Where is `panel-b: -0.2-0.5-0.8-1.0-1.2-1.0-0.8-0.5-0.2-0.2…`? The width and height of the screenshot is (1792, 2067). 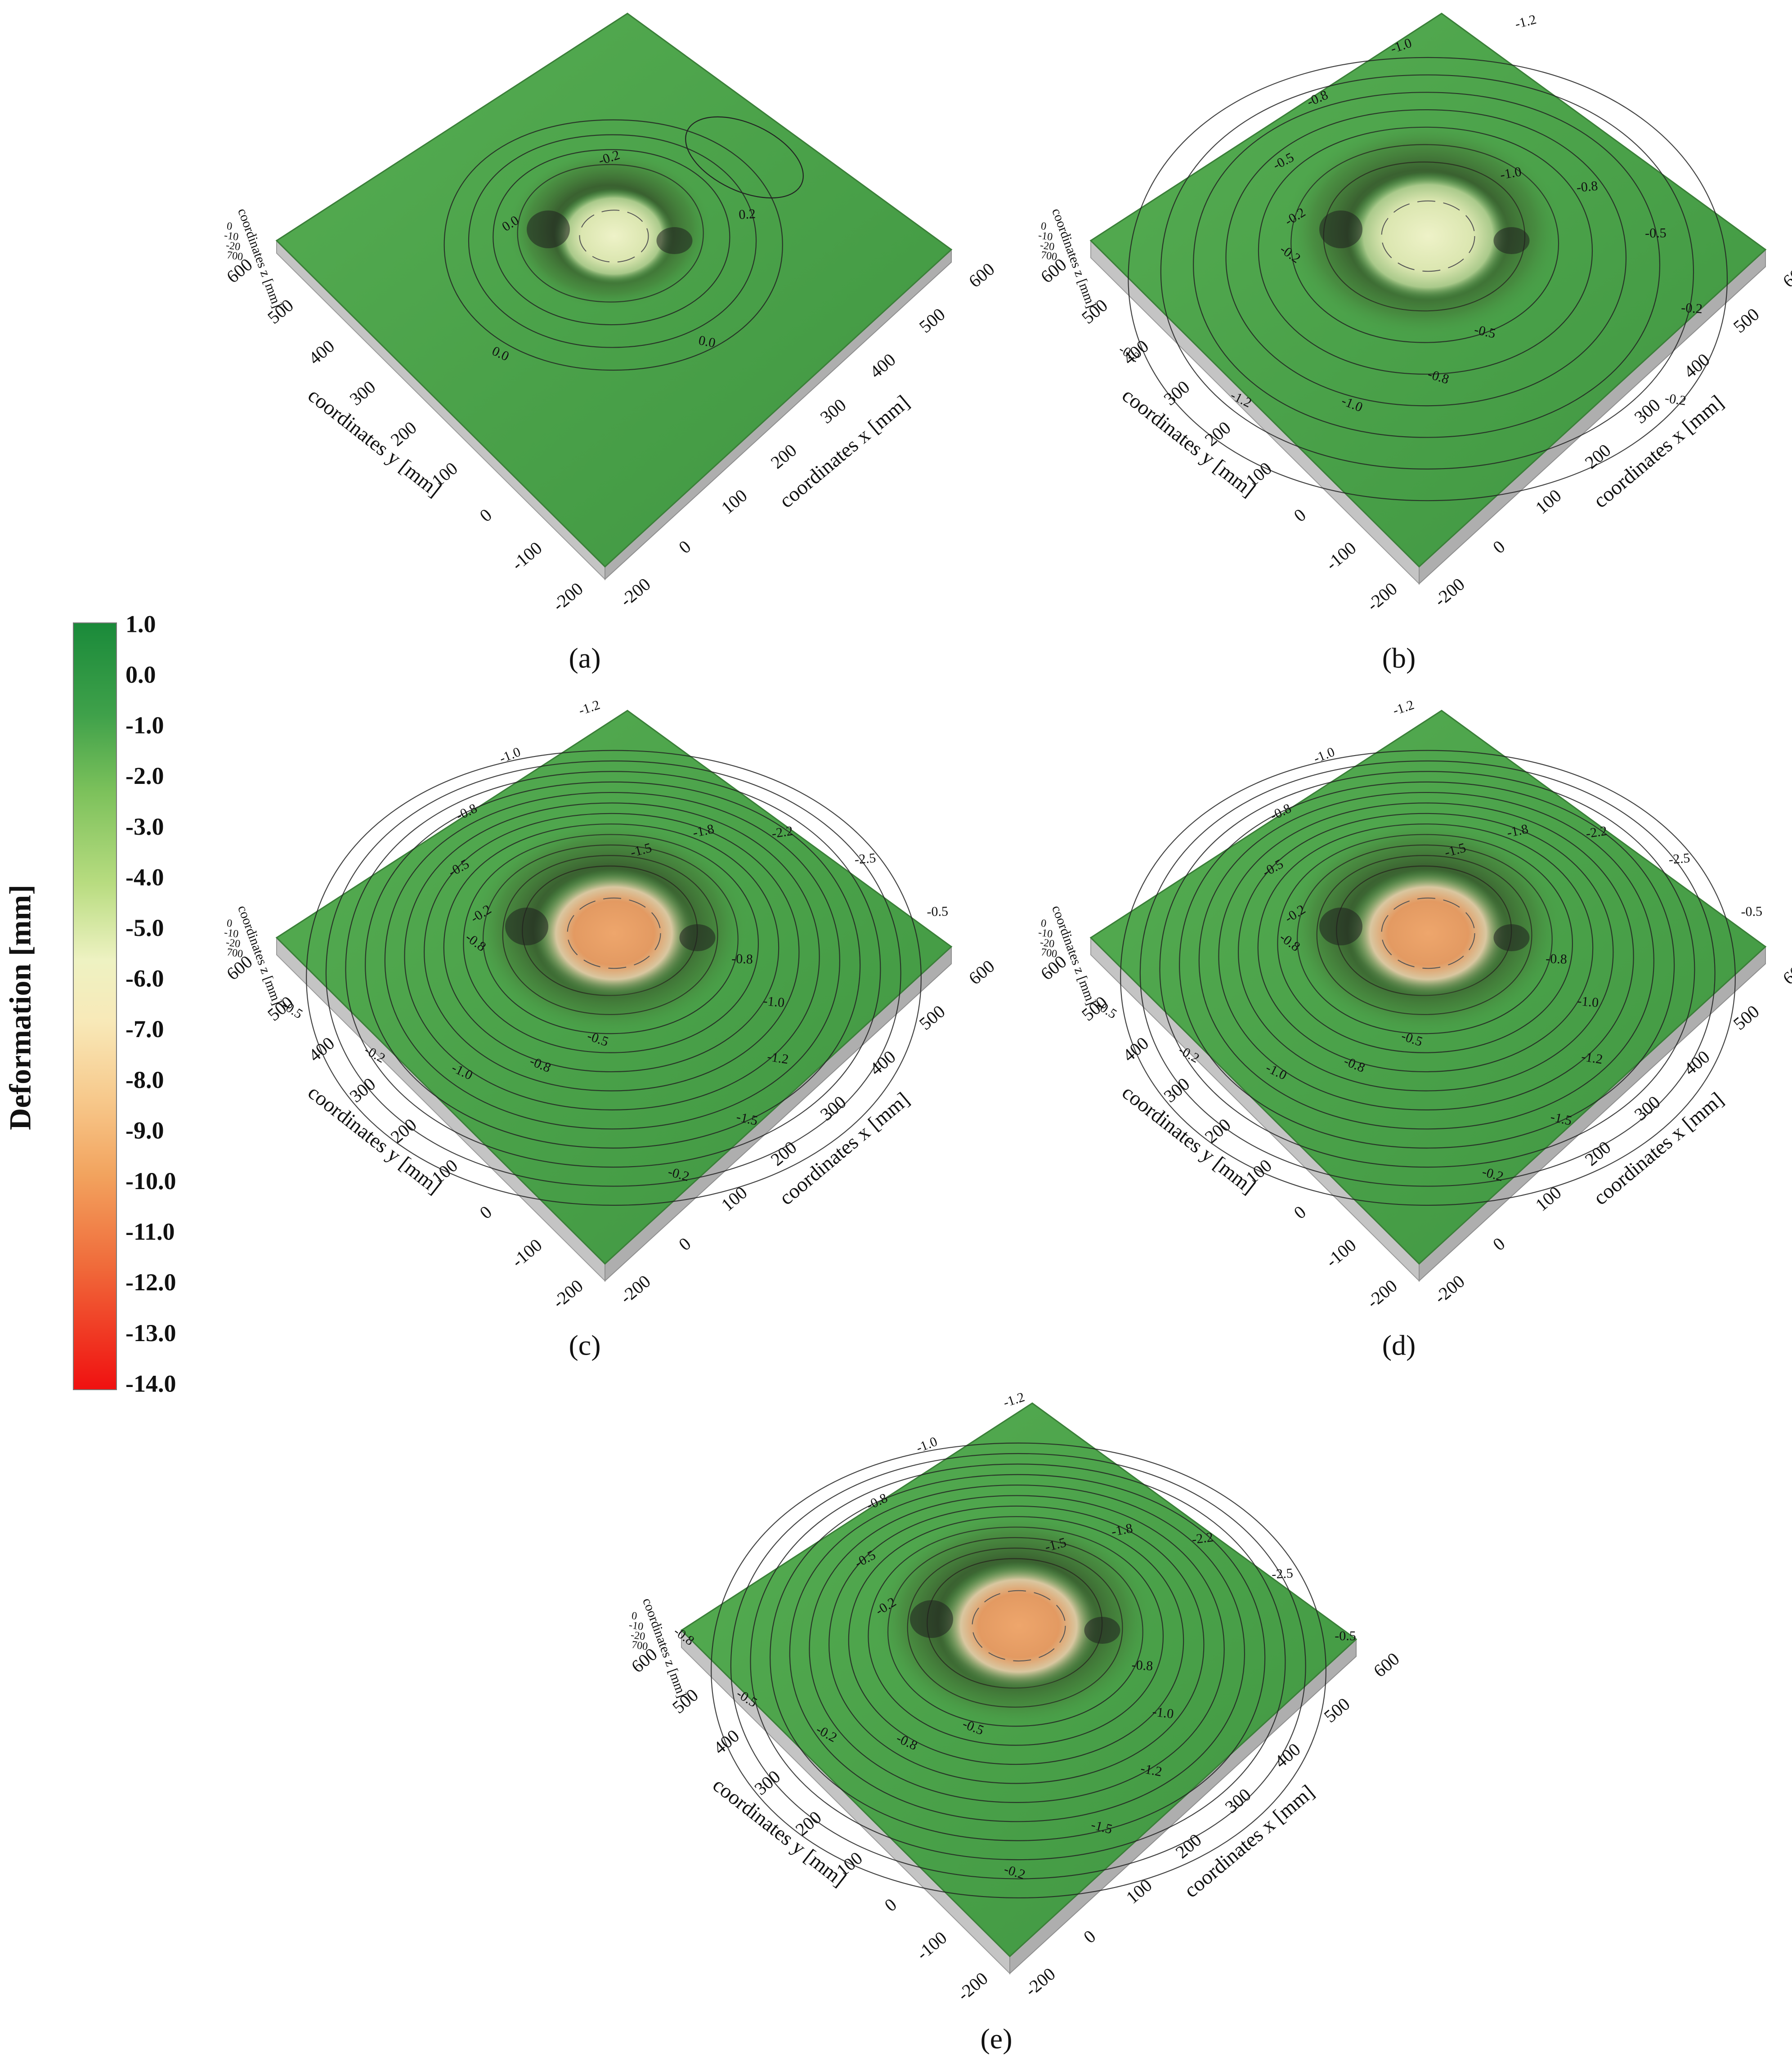
panel-b: -0.2-0.5-0.8-1.0-1.2-1.0-0.8-0.5-0.2-0.2… is located at coordinates (1414, 343).